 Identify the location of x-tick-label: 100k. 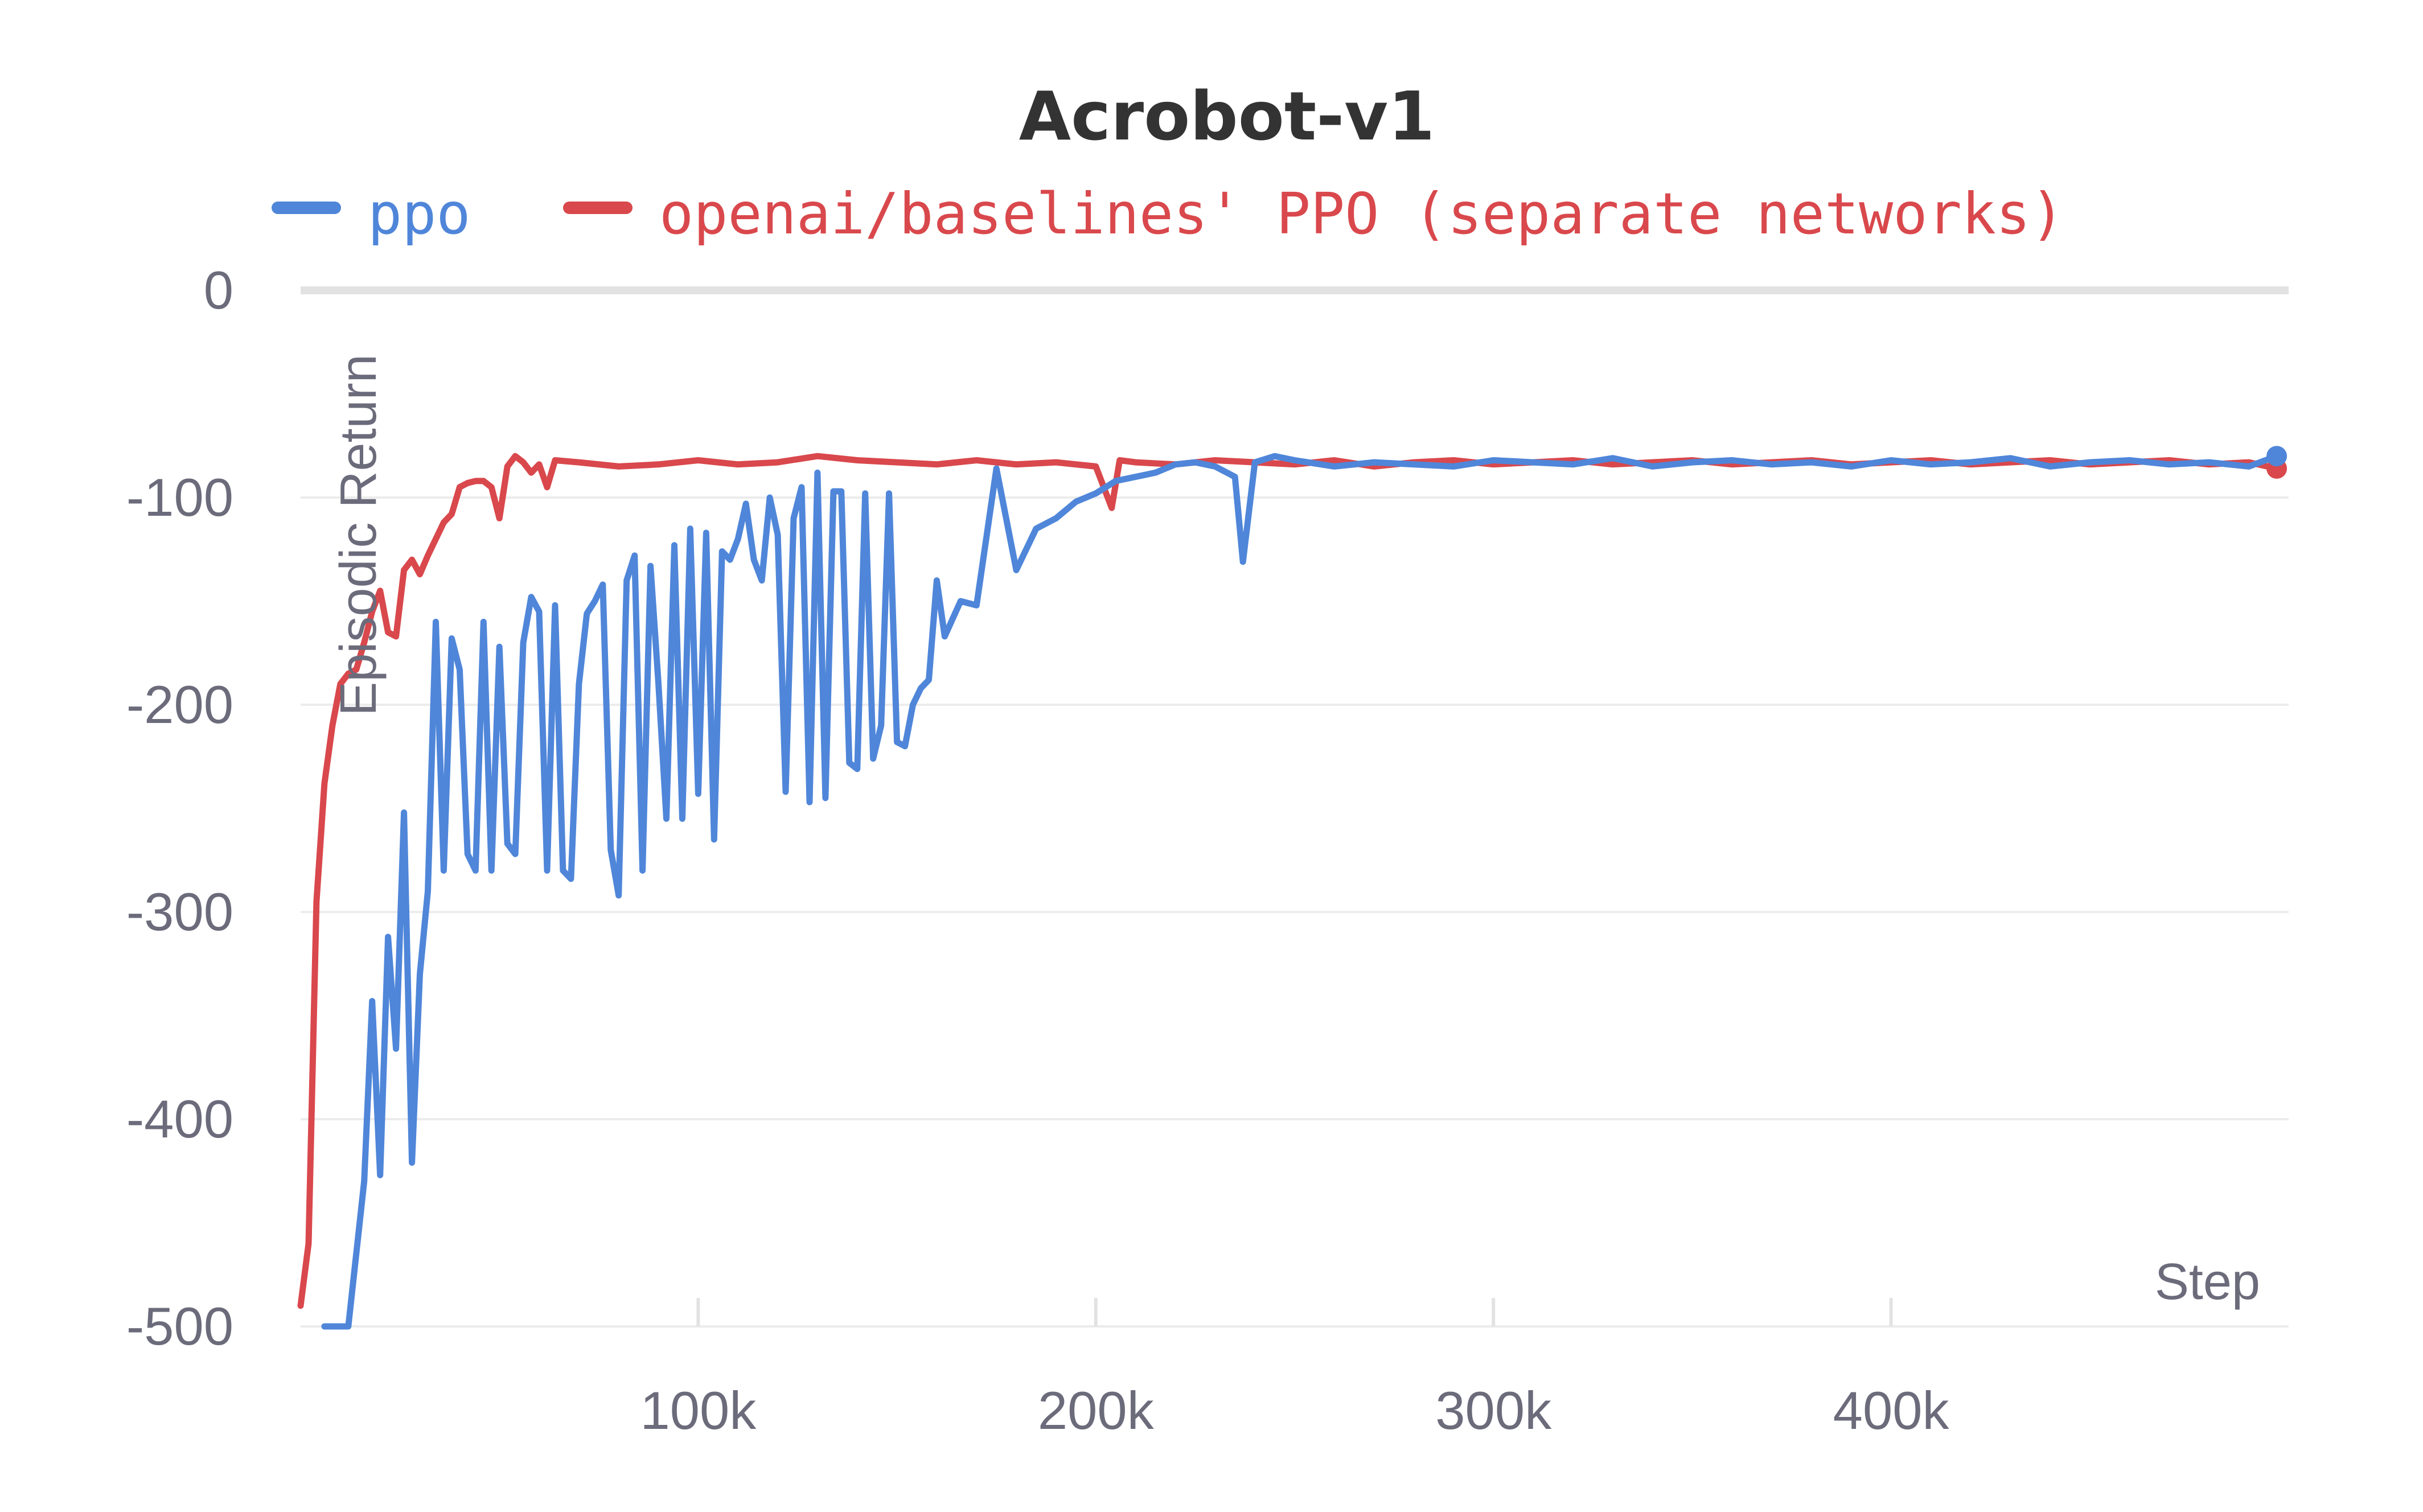
(698, 1410).